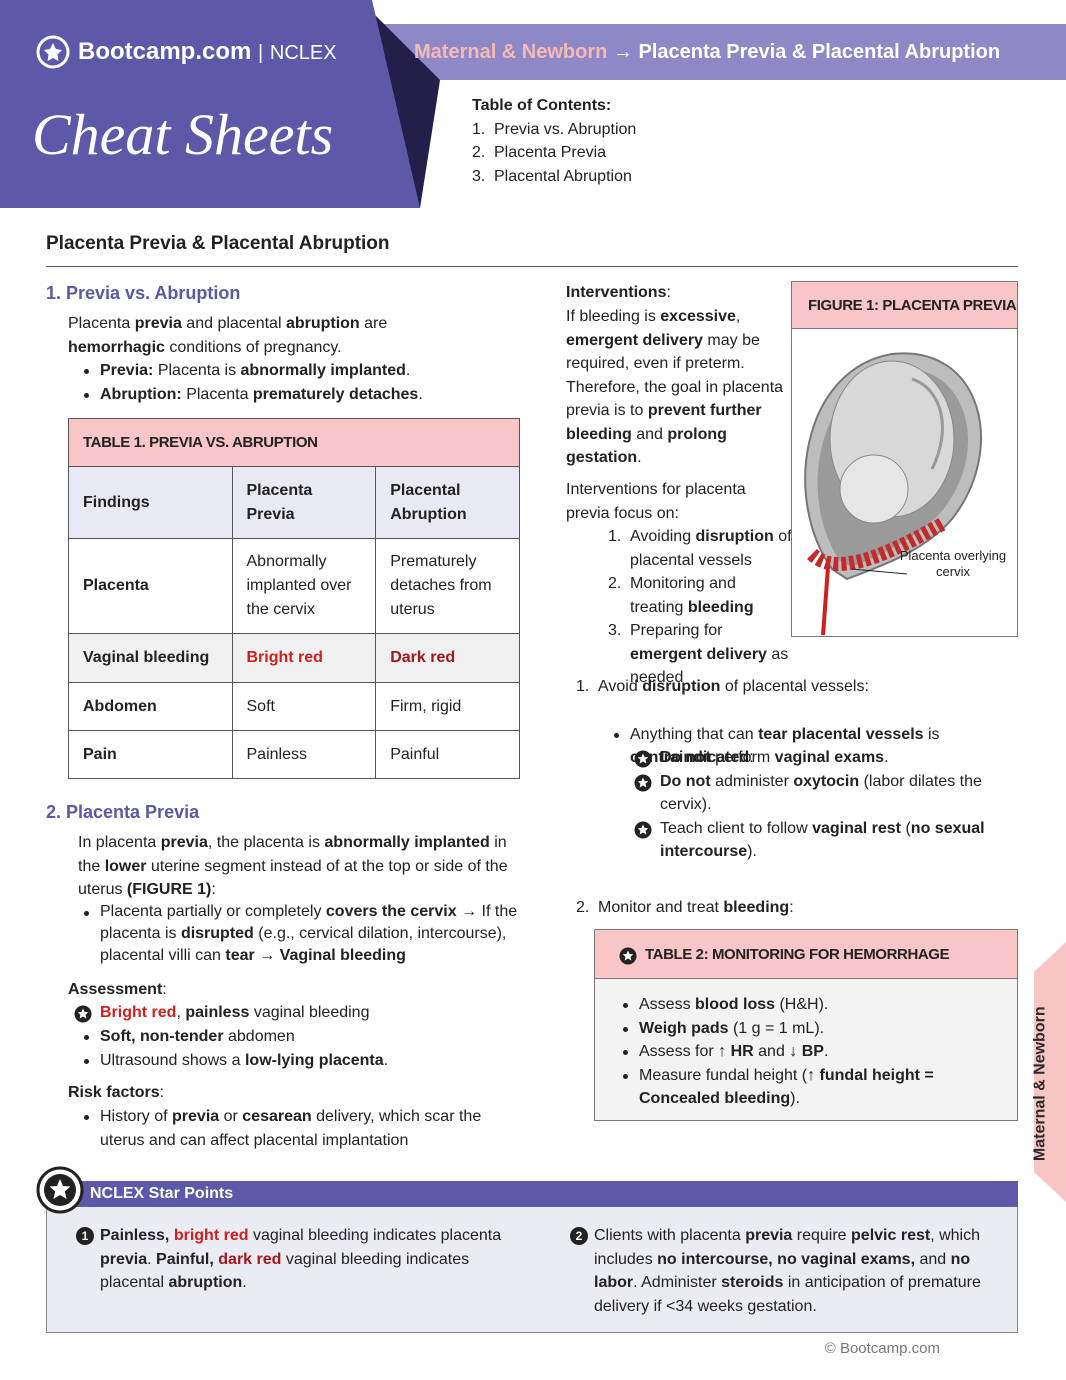  Describe the element at coordinates (663, 536) in the screenshot. I see `text-run: Avoiding` at that location.